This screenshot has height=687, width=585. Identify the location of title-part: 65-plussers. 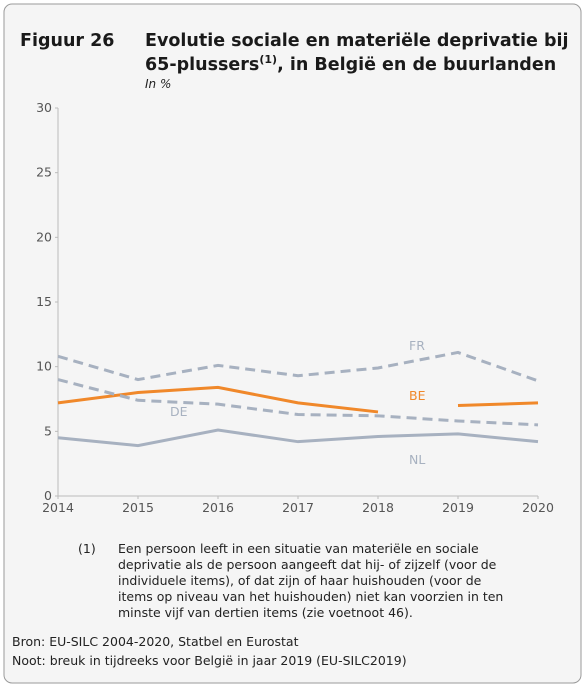
(202, 65).